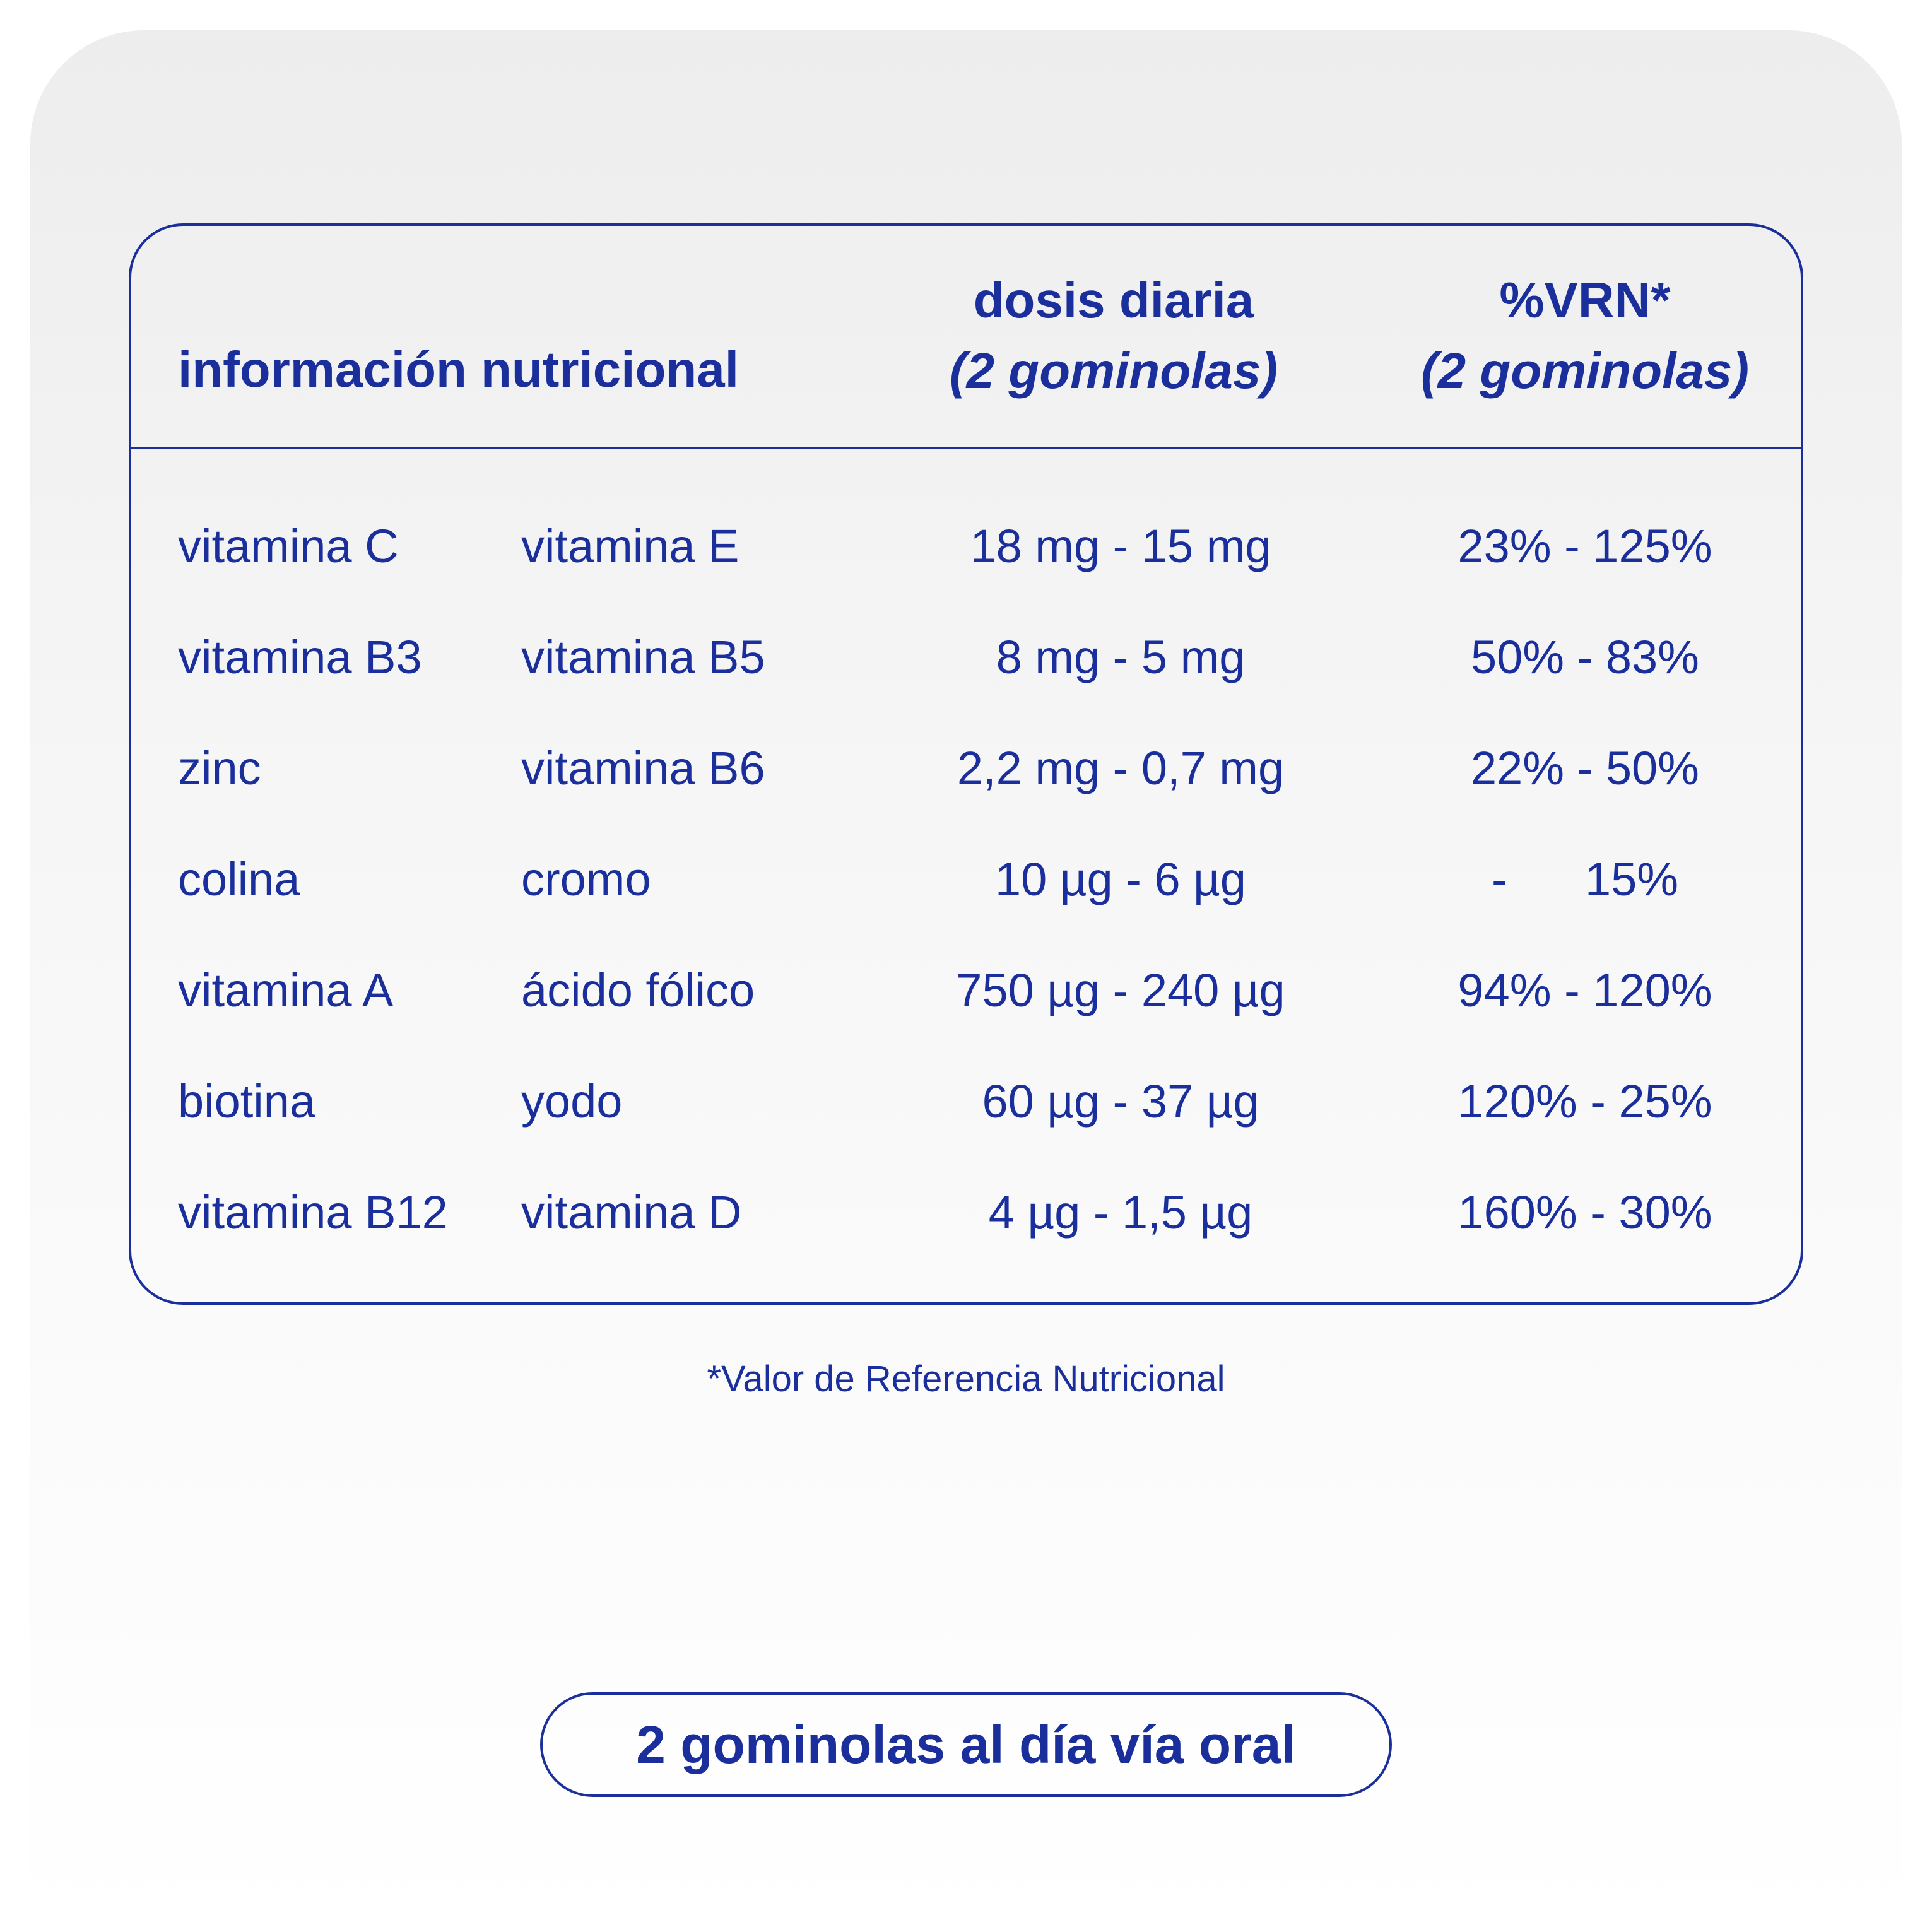  What do you see at coordinates (458, 369) in the screenshot?
I see `table-title: información nutricional` at bounding box center [458, 369].